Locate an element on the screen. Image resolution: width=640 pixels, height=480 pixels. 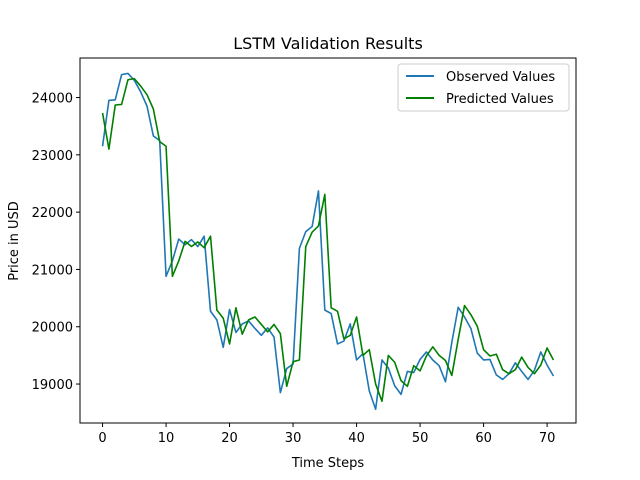
legend-box is located at coordinates (483, 87).